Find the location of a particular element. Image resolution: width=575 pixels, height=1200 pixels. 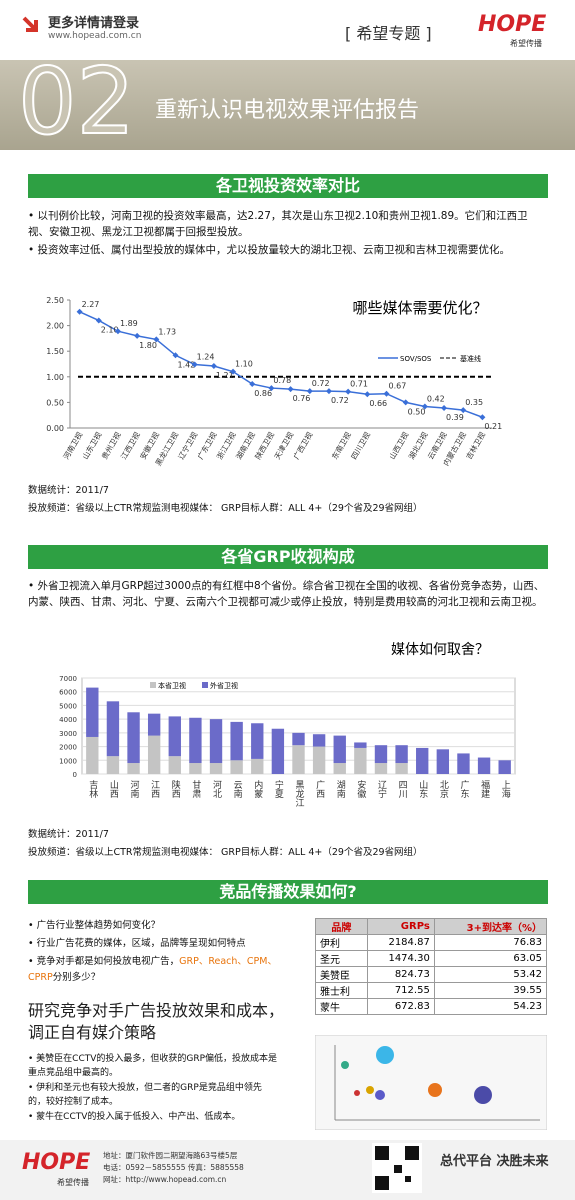

text: • 竞争对手都是如何投放电视广告， is located at coordinates (104, 961).